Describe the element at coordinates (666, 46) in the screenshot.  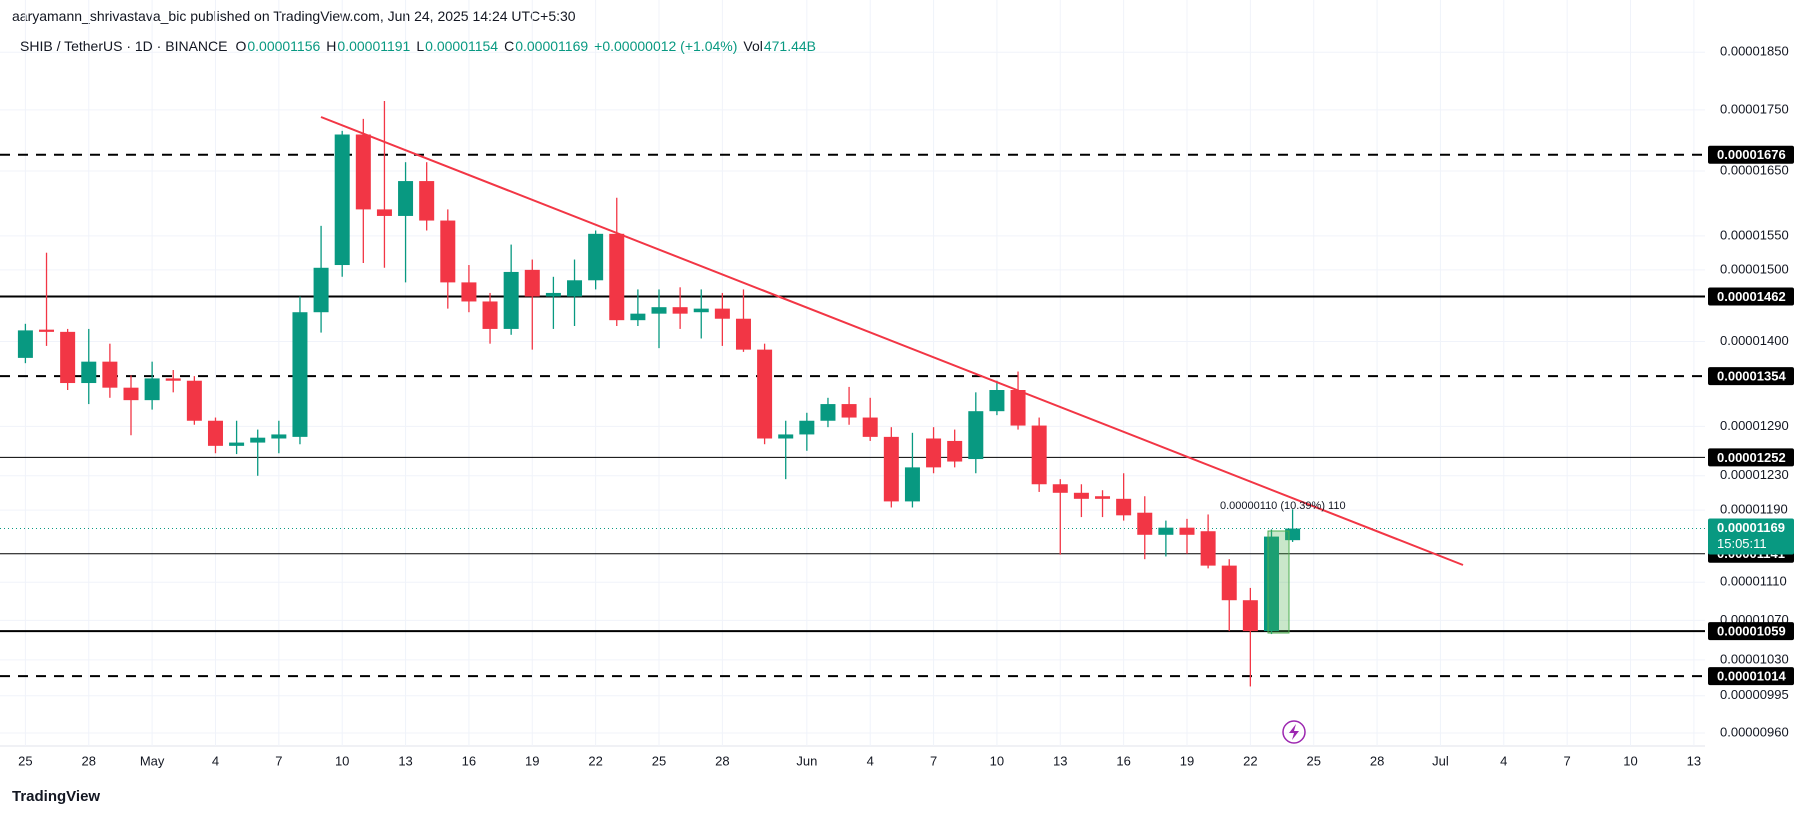
I see `change: +0.00000012 (+1.04%)` at that location.